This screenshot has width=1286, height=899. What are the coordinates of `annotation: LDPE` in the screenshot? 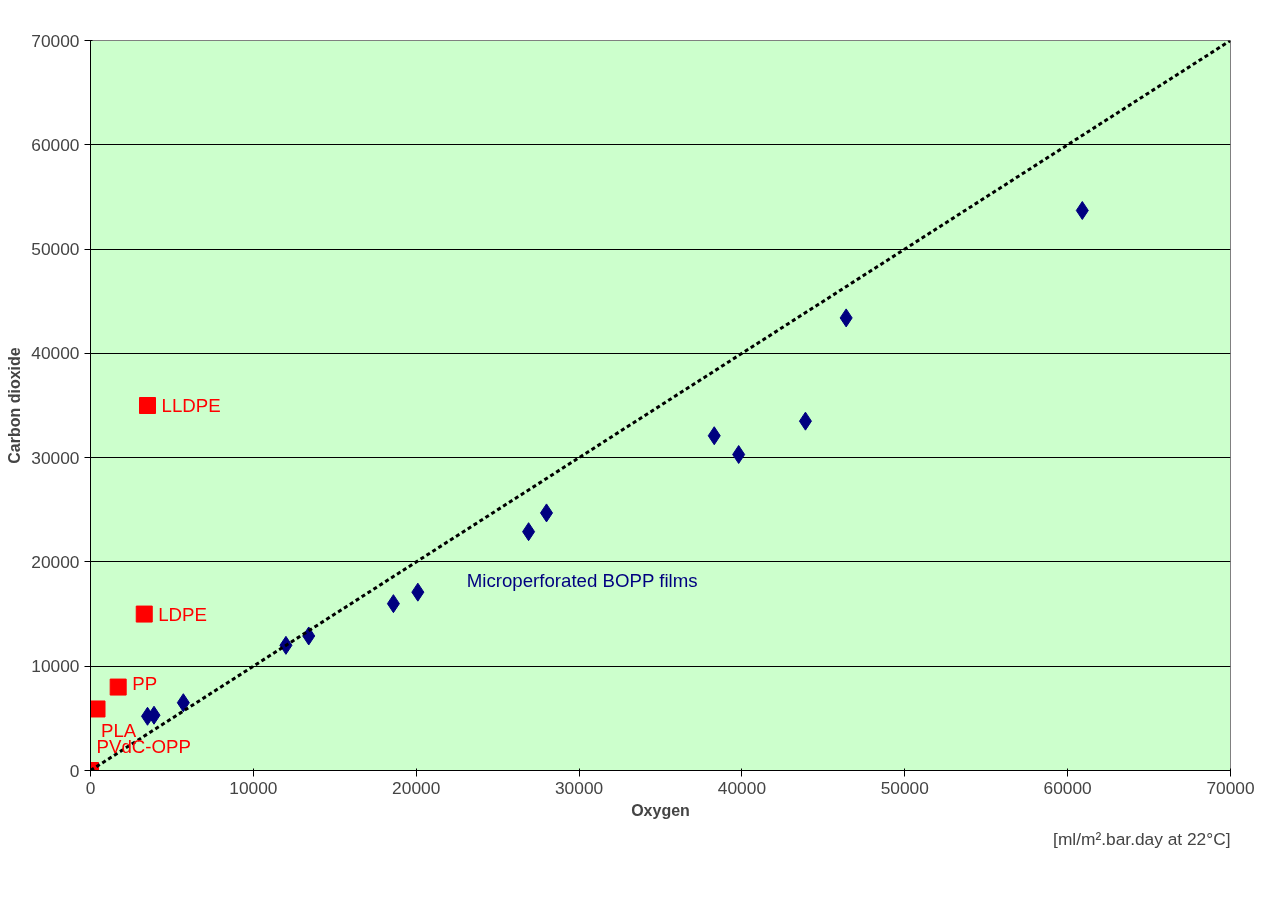 It's located at (182, 614).